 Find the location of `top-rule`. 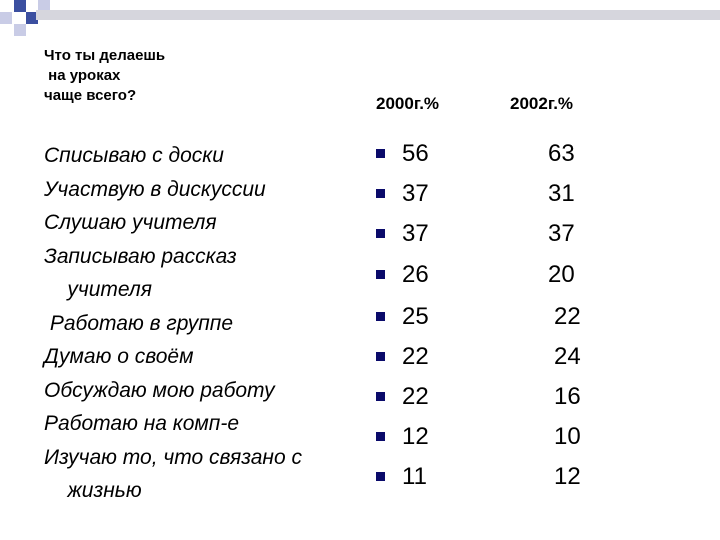

top-rule is located at coordinates (378, 15).